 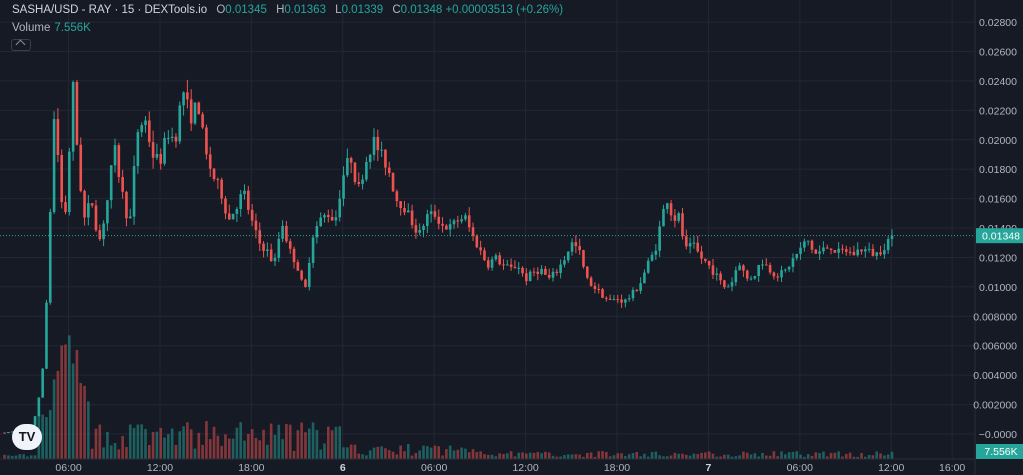 What do you see at coordinates (998, 141) in the screenshot?
I see `y-tick-label: 0.02000` at bounding box center [998, 141].